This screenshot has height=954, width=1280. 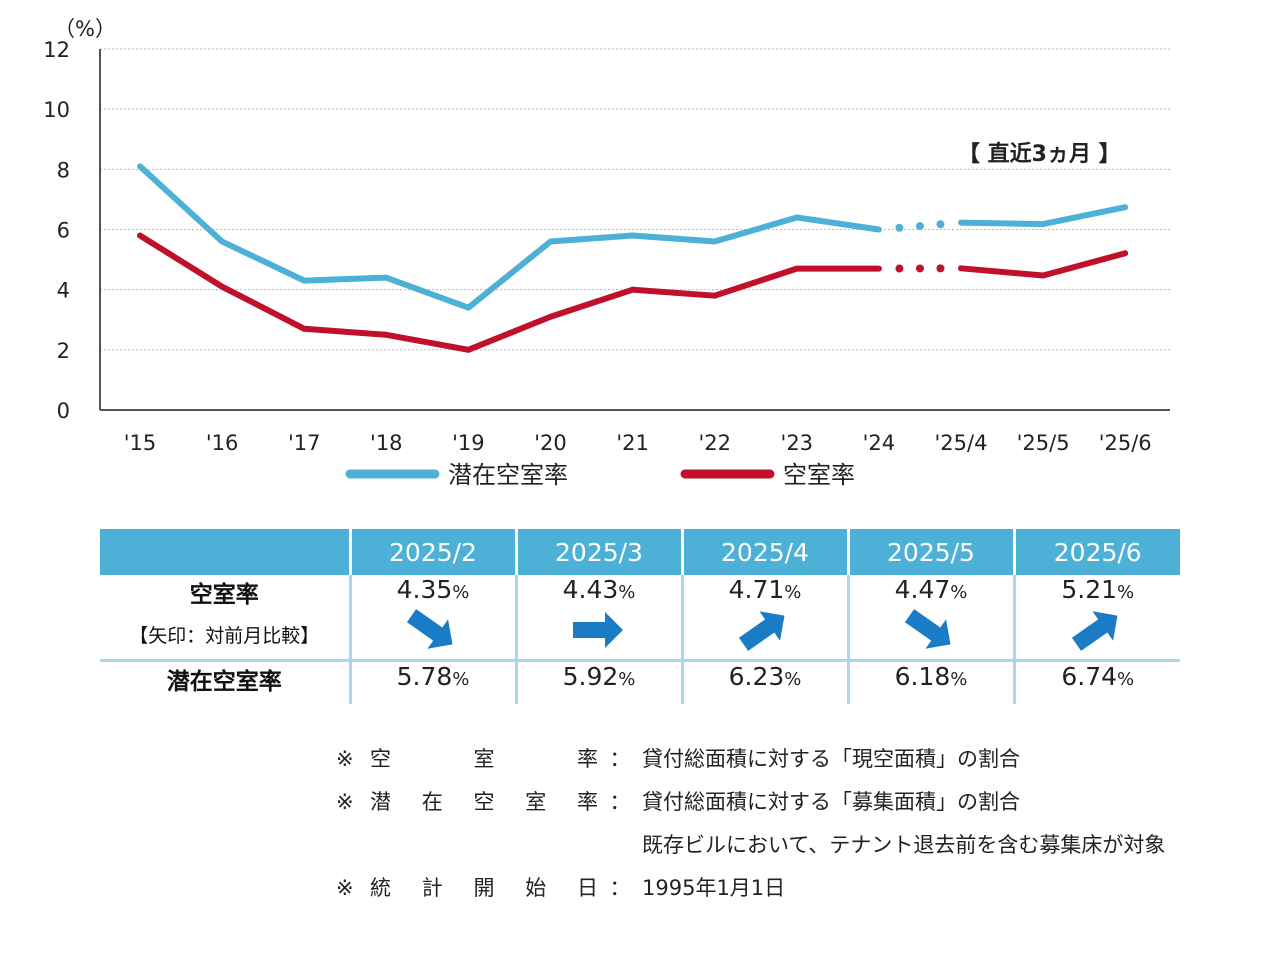 I want to click on note-label: 空室率, so click(x=484, y=759).